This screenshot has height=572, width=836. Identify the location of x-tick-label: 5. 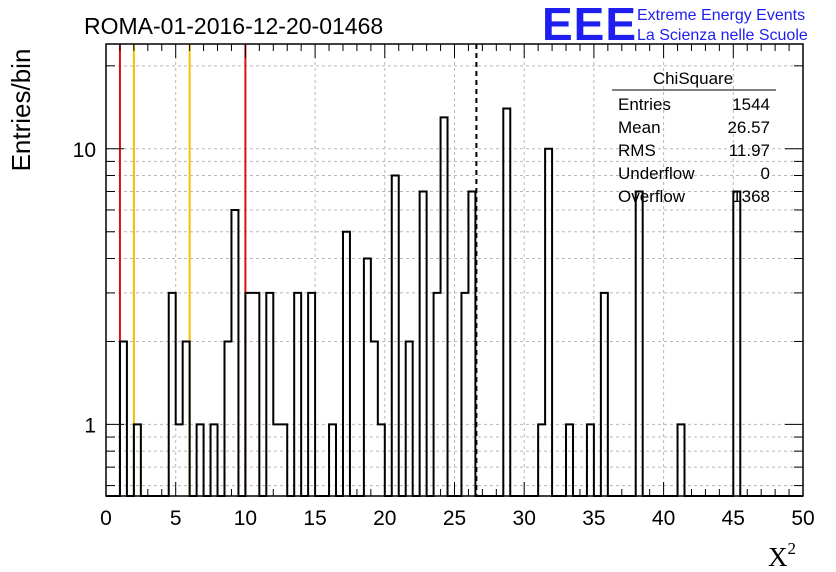
(176, 518).